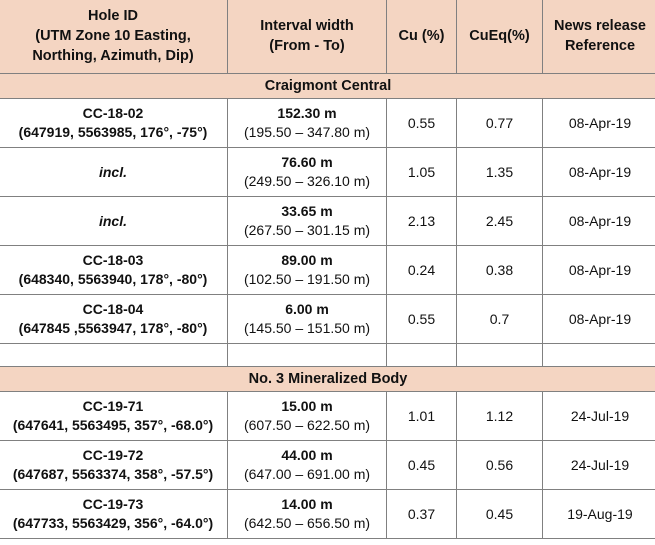  What do you see at coordinates (113, 260) in the screenshot?
I see `hole-id: CC-18-03` at bounding box center [113, 260].